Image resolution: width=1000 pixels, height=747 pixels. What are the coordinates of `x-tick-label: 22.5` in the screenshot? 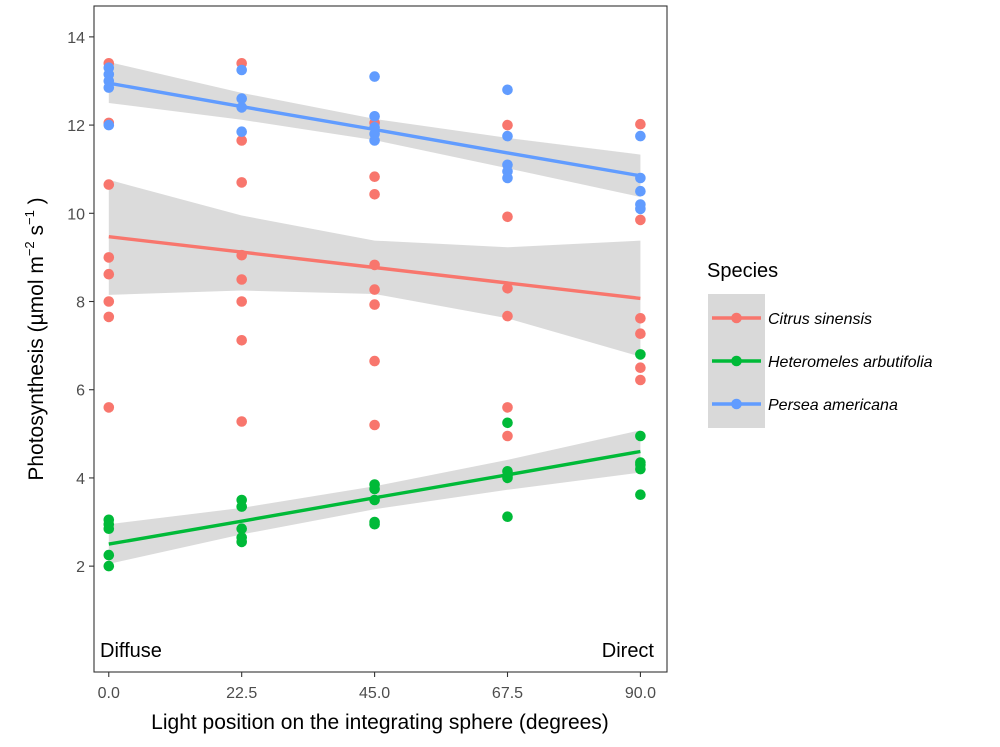 It's located at (241, 693).